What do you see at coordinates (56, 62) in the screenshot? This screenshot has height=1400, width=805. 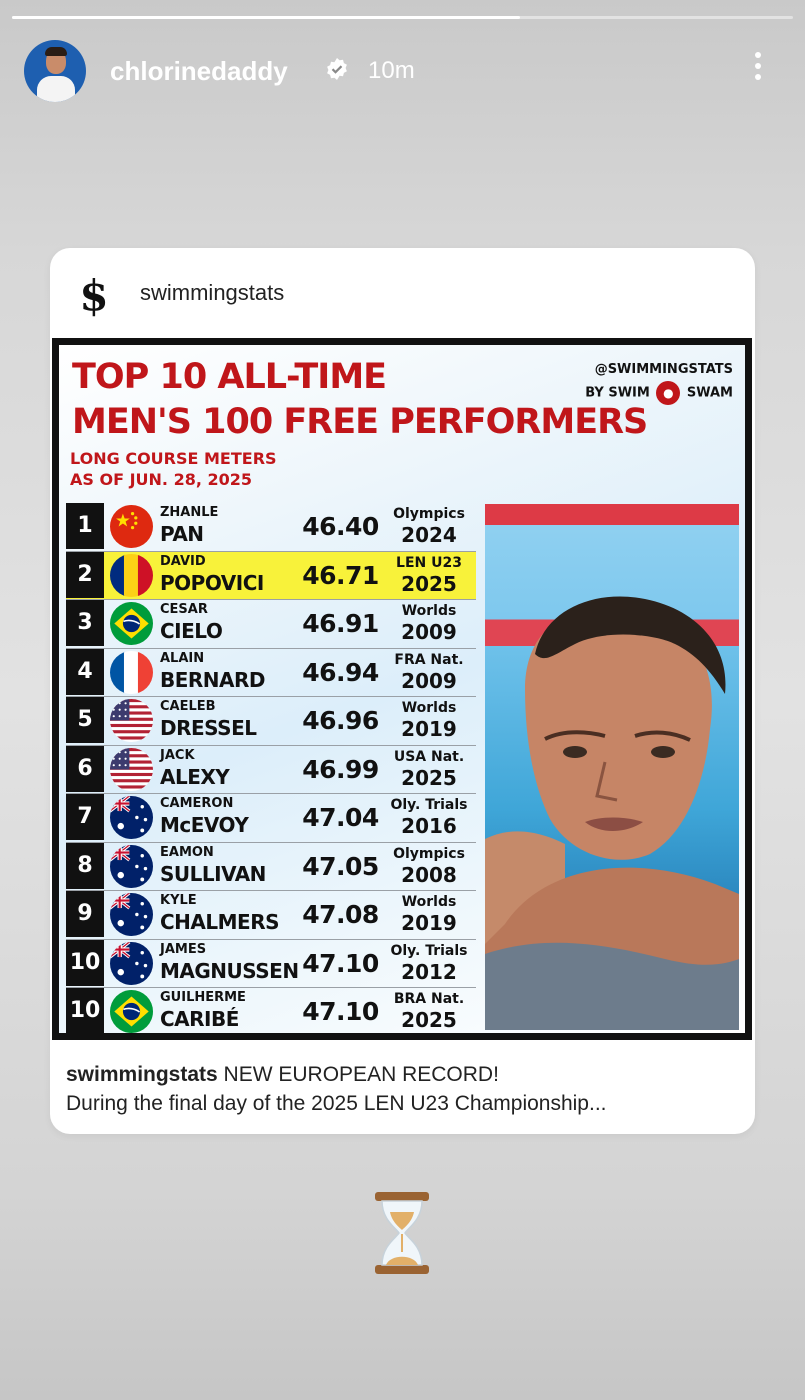 I see `avatar-head` at bounding box center [56, 62].